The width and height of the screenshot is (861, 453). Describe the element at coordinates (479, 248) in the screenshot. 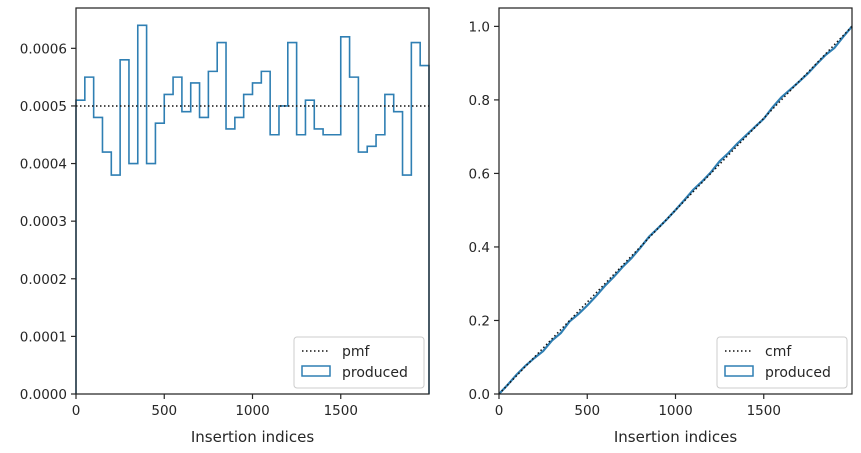

I see `y-tick-label: 0.4` at that location.